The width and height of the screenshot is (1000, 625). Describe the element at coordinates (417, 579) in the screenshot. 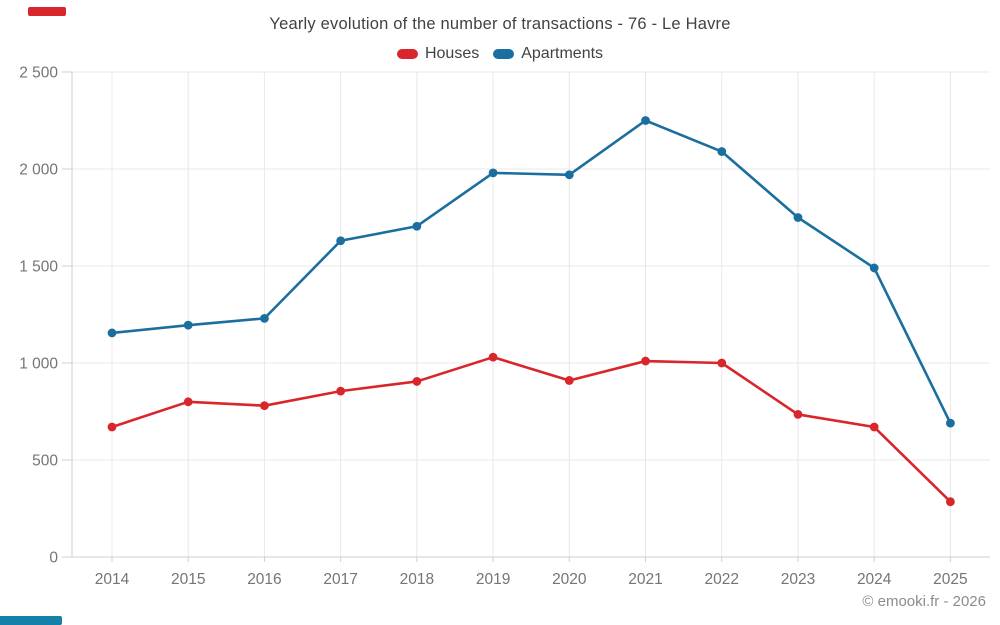

I see `x-tick-label: 2018` at that location.